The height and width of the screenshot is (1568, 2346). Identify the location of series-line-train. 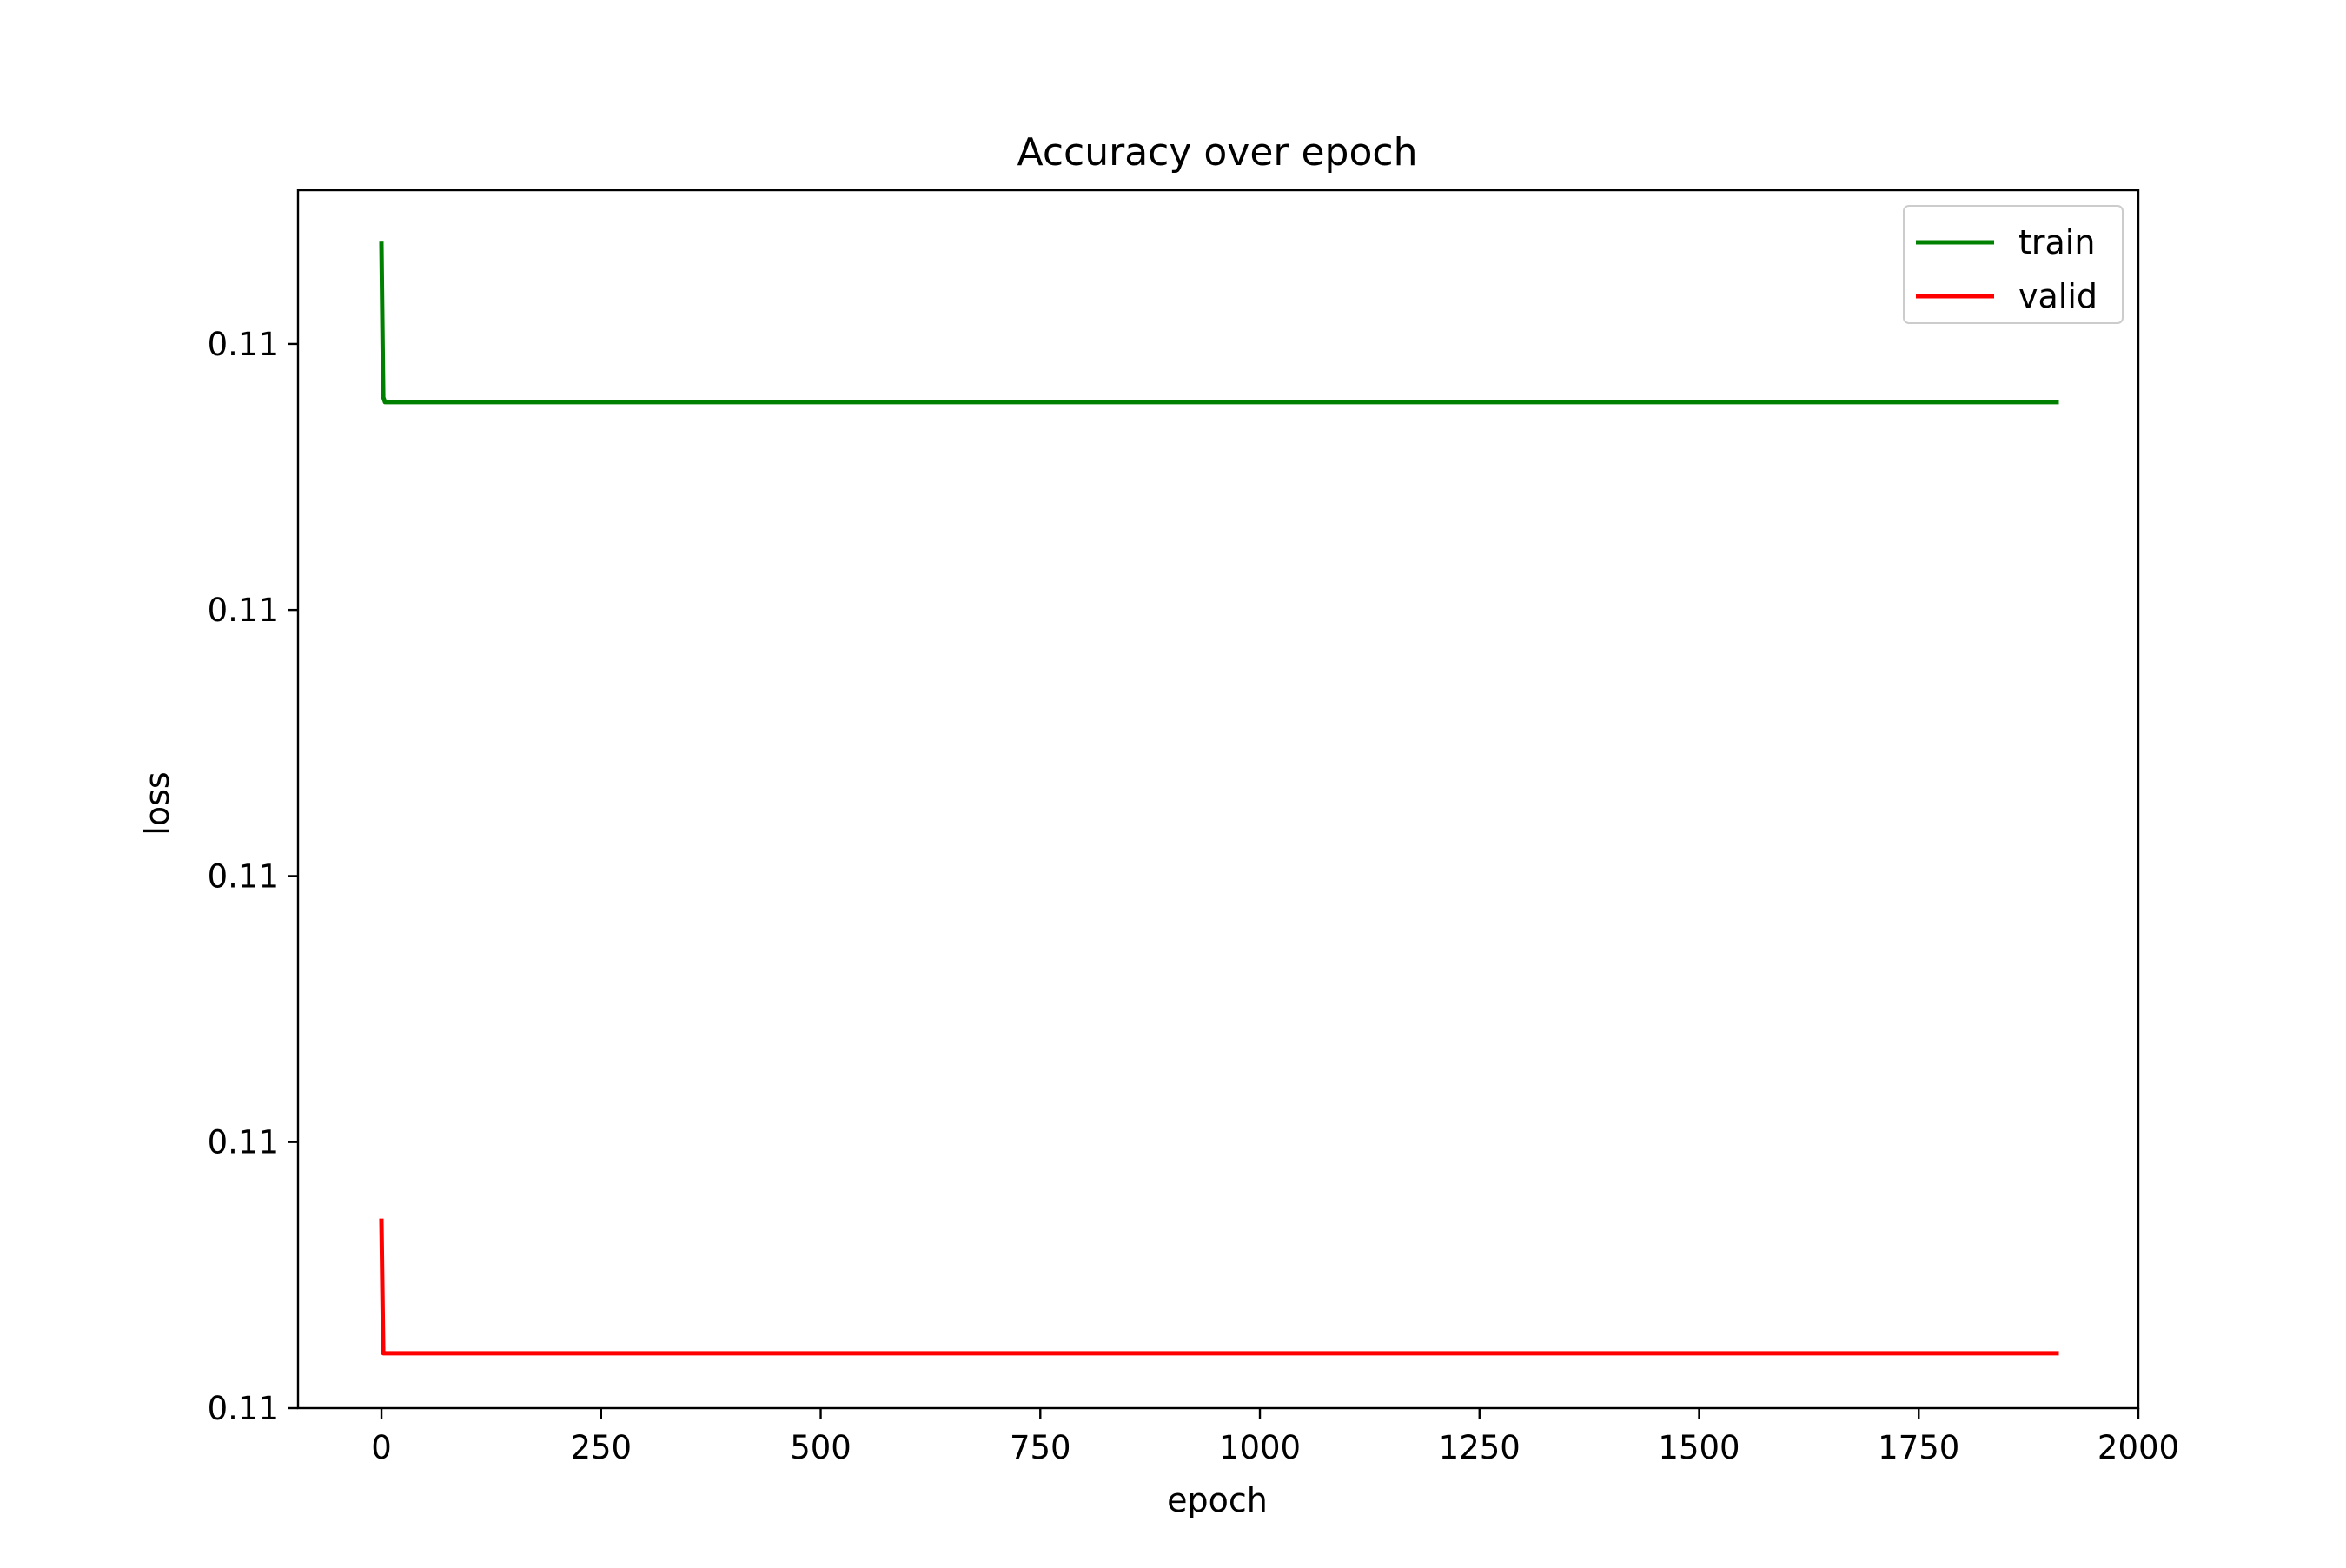
(1219, 323).